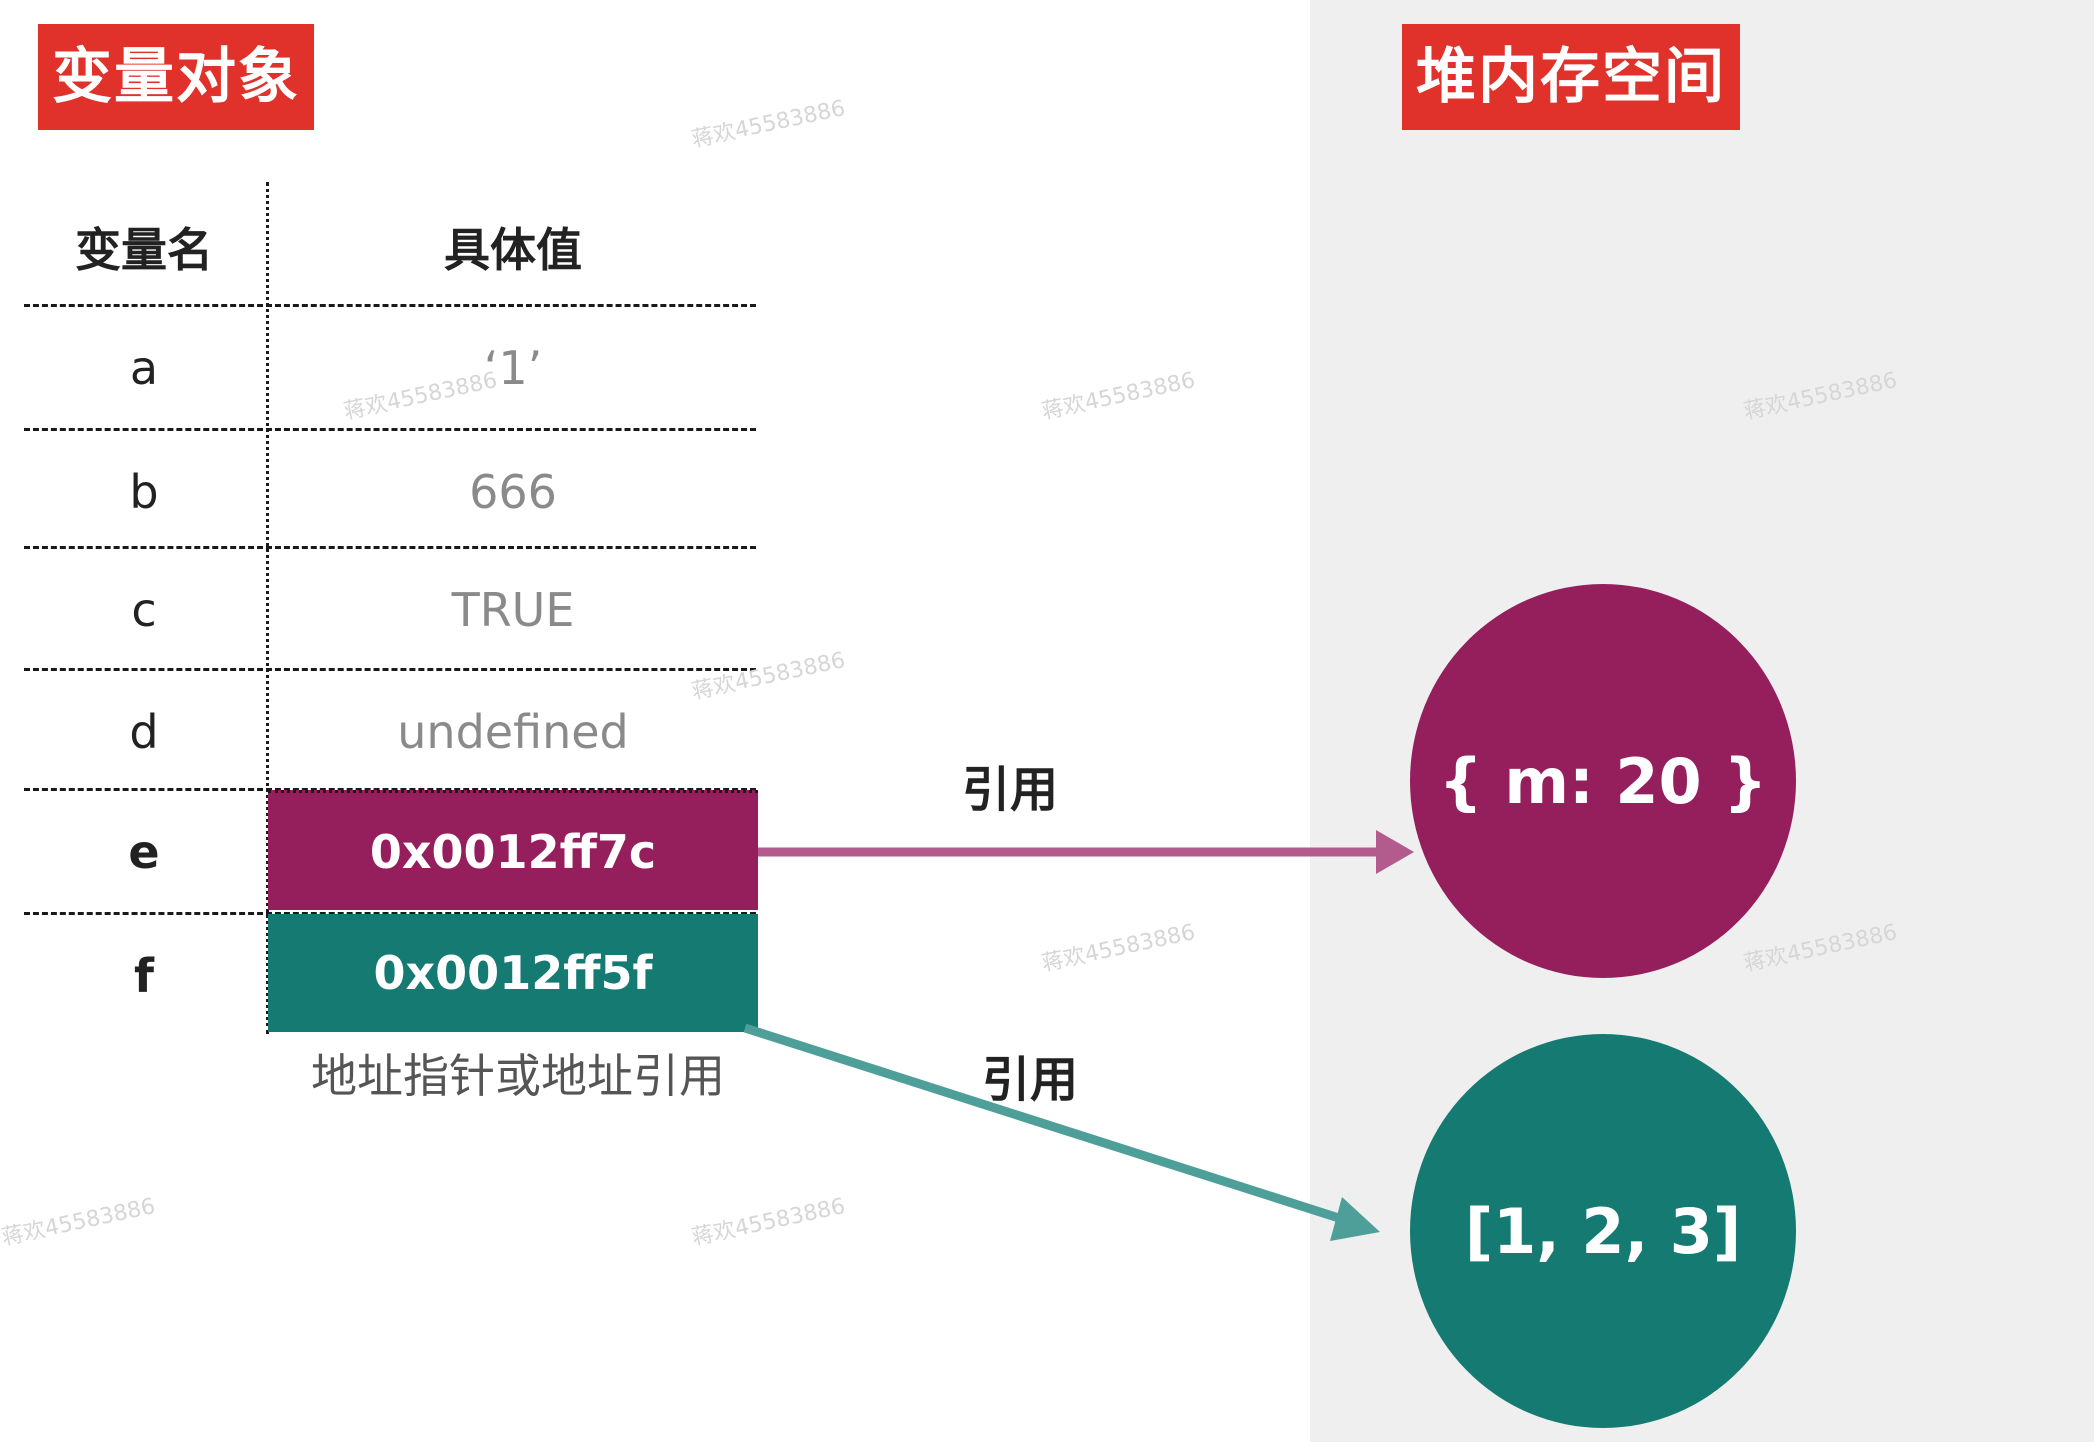 The width and height of the screenshot is (2094, 1442). Describe the element at coordinates (513, 610) in the screenshot. I see `variable-value-c: TRUE` at that location.